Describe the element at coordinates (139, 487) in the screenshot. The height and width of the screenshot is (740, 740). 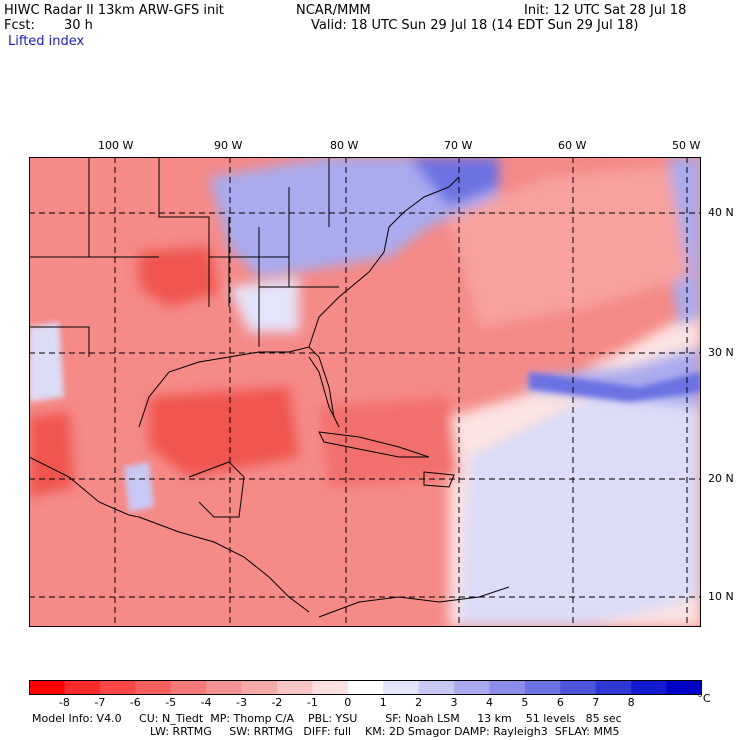
I see `field-mexico-blue` at that location.